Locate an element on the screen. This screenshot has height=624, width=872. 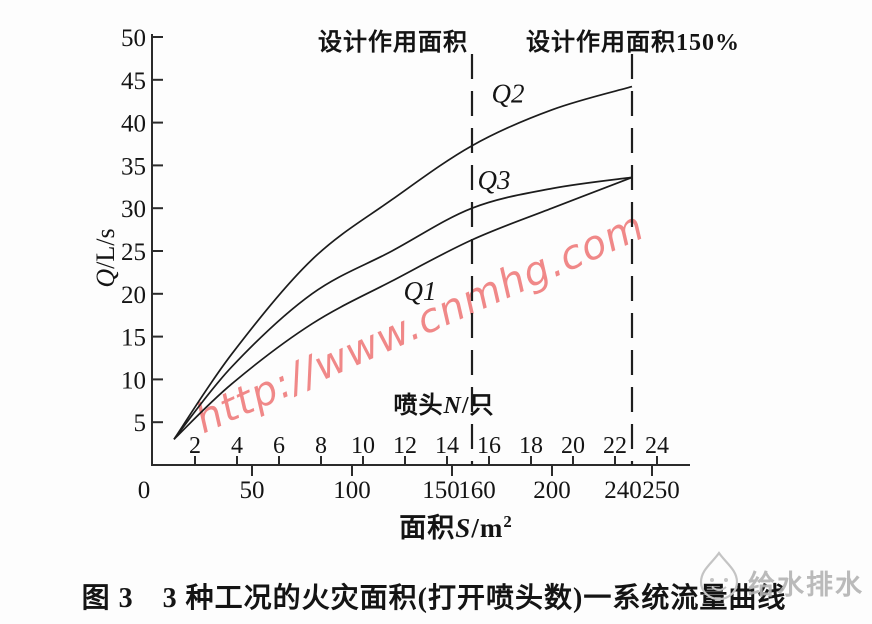
y-tick-label-45: 45 is located at coordinates (133, 81).